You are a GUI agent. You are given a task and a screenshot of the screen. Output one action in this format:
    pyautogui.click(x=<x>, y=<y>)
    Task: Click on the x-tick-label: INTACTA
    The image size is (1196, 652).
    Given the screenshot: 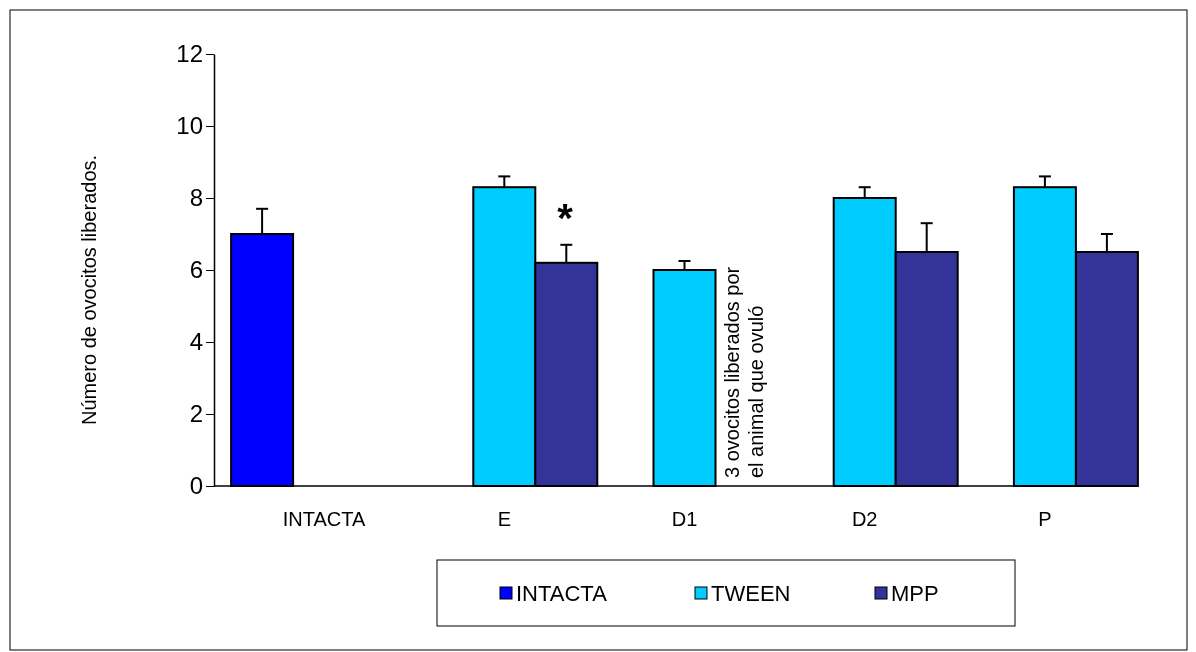 What is the action you would take?
    pyautogui.click(x=324, y=519)
    